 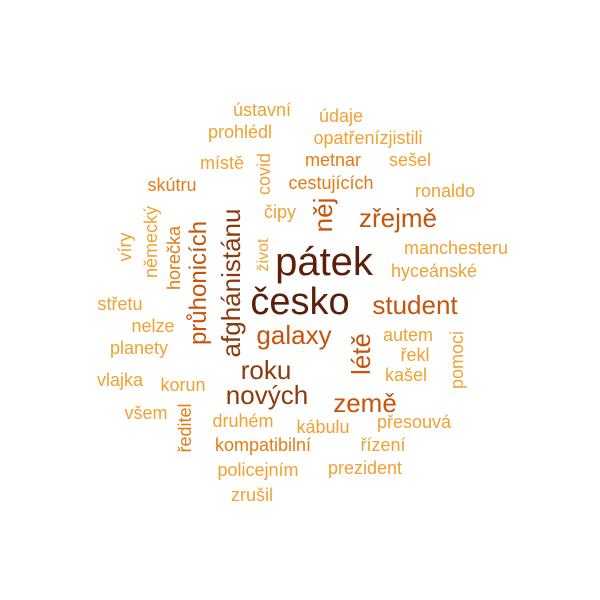 I want to click on word-prezident: prezident, so click(x=365, y=468).